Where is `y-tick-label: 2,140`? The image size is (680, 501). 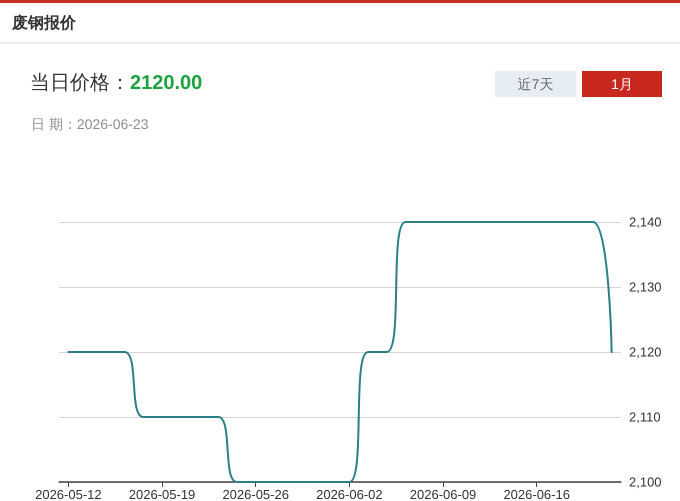 y-tick-label: 2,140 is located at coordinates (645, 222).